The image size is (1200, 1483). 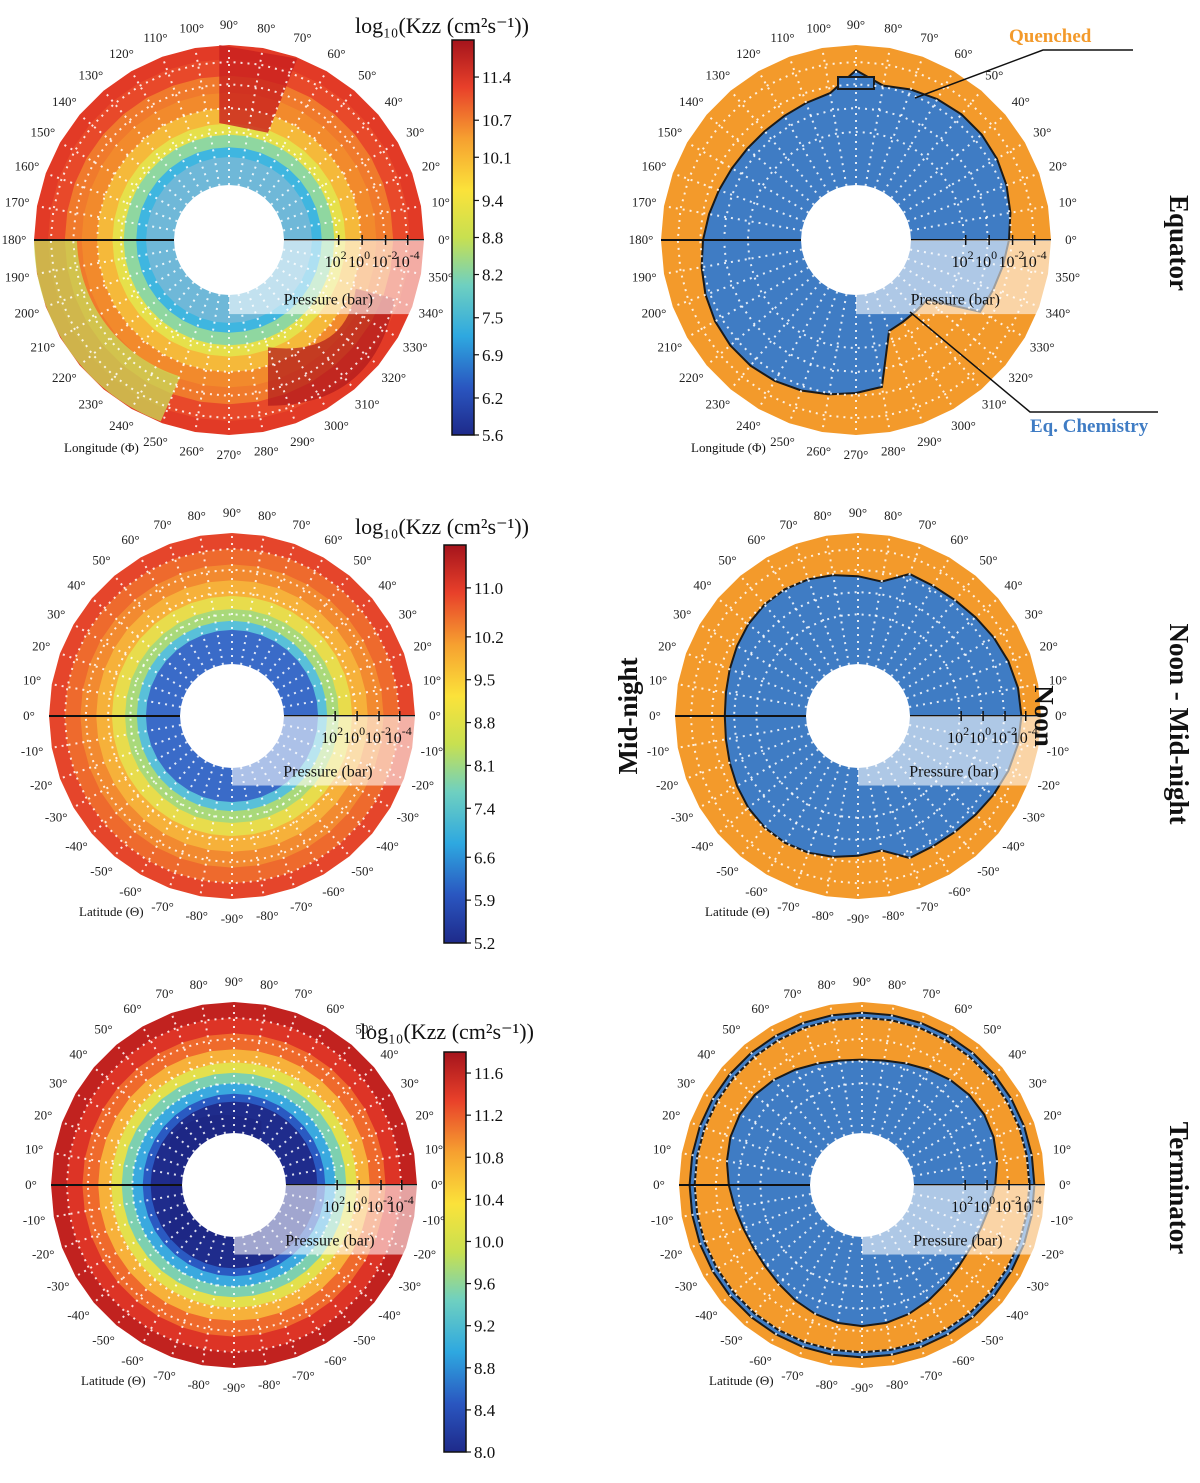 What do you see at coordinates (335, 1360) in the screenshot?
I see `angle-tick-label: -60°` at bounding box center [335, 1360].